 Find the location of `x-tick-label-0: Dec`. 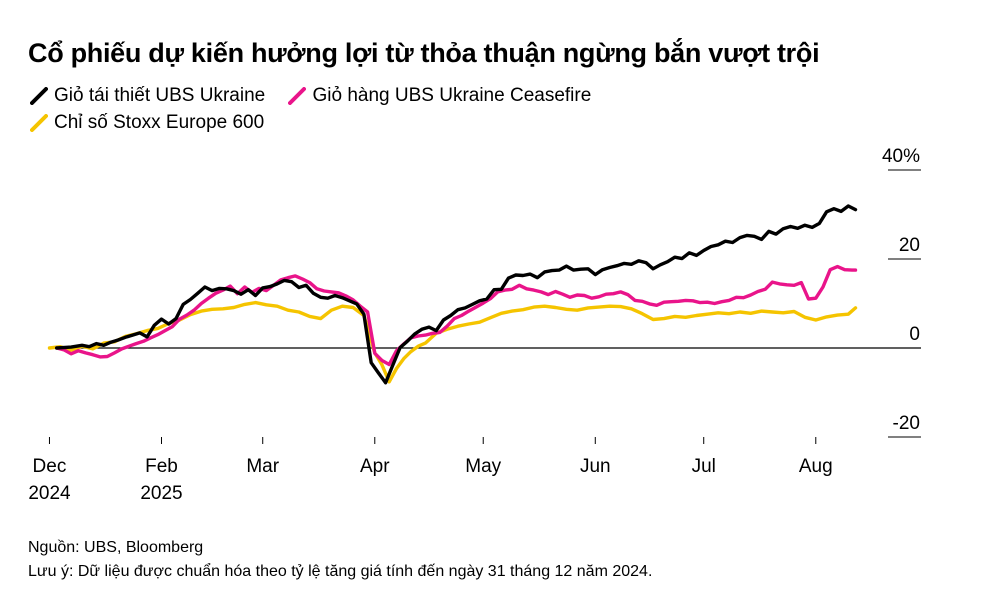

x-tick-label-0: Dec is located at coordinates (50, 466).